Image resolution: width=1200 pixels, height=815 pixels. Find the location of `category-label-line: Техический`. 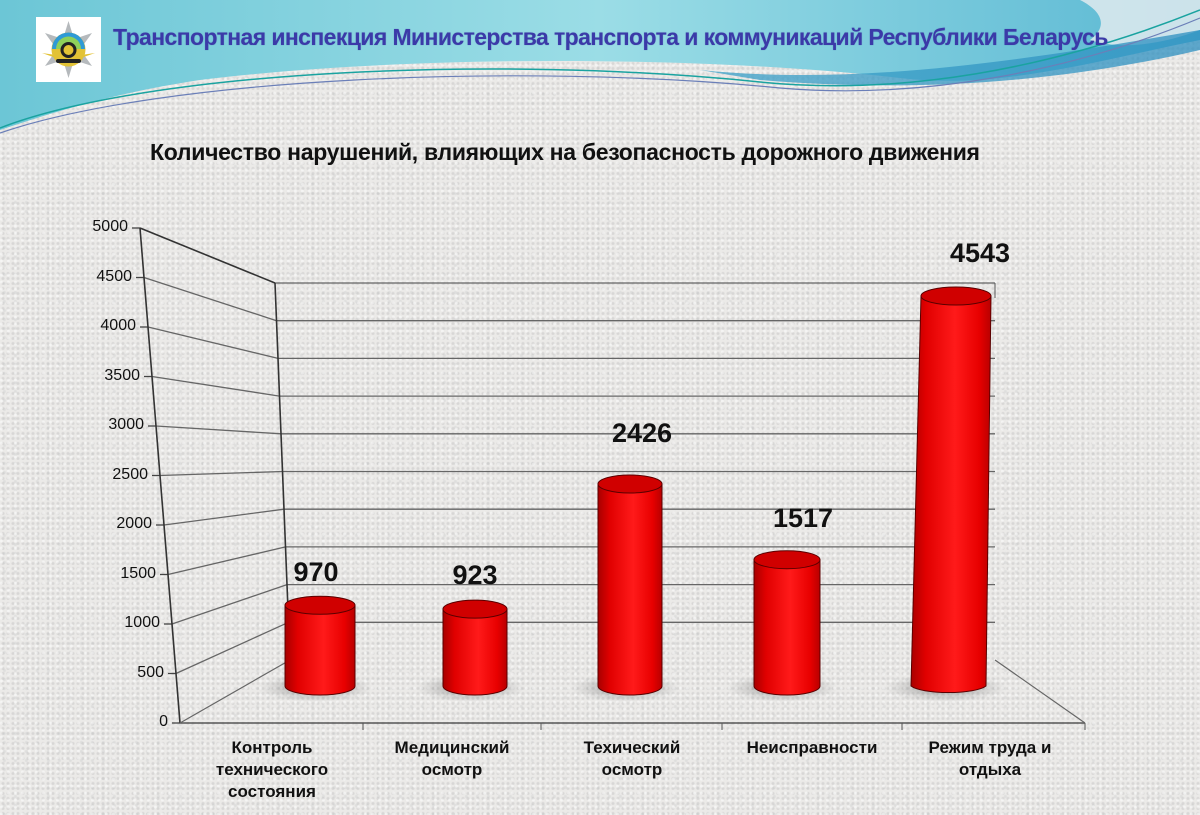

category-label-line: Техический is located at coordinates (632, 747).